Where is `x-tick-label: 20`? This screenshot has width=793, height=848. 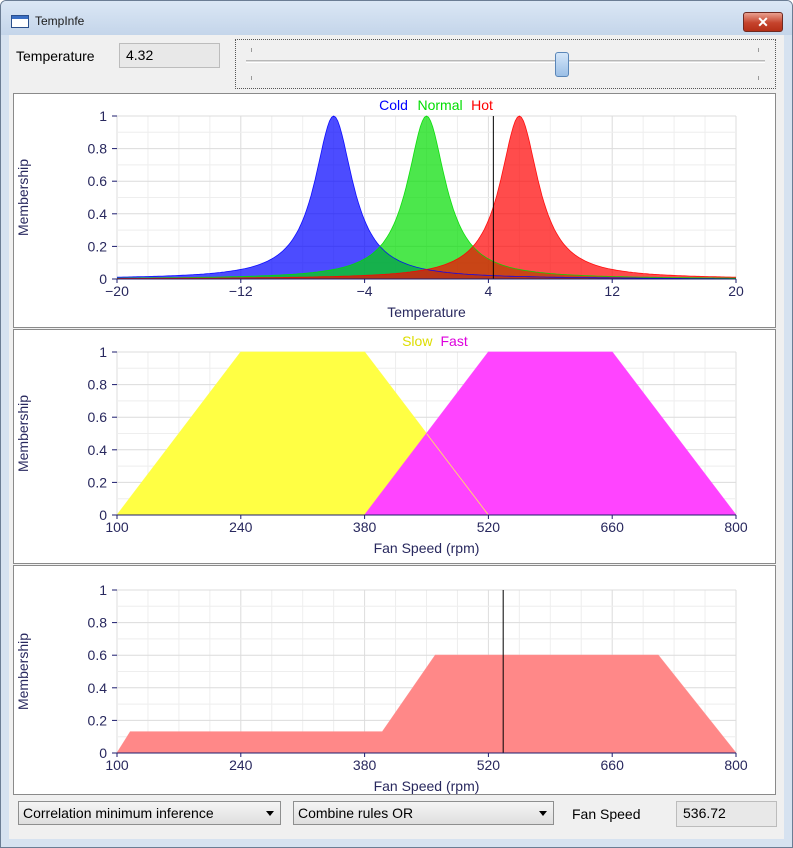 x-tick-label: 20 is located at coordinates (736, 291).